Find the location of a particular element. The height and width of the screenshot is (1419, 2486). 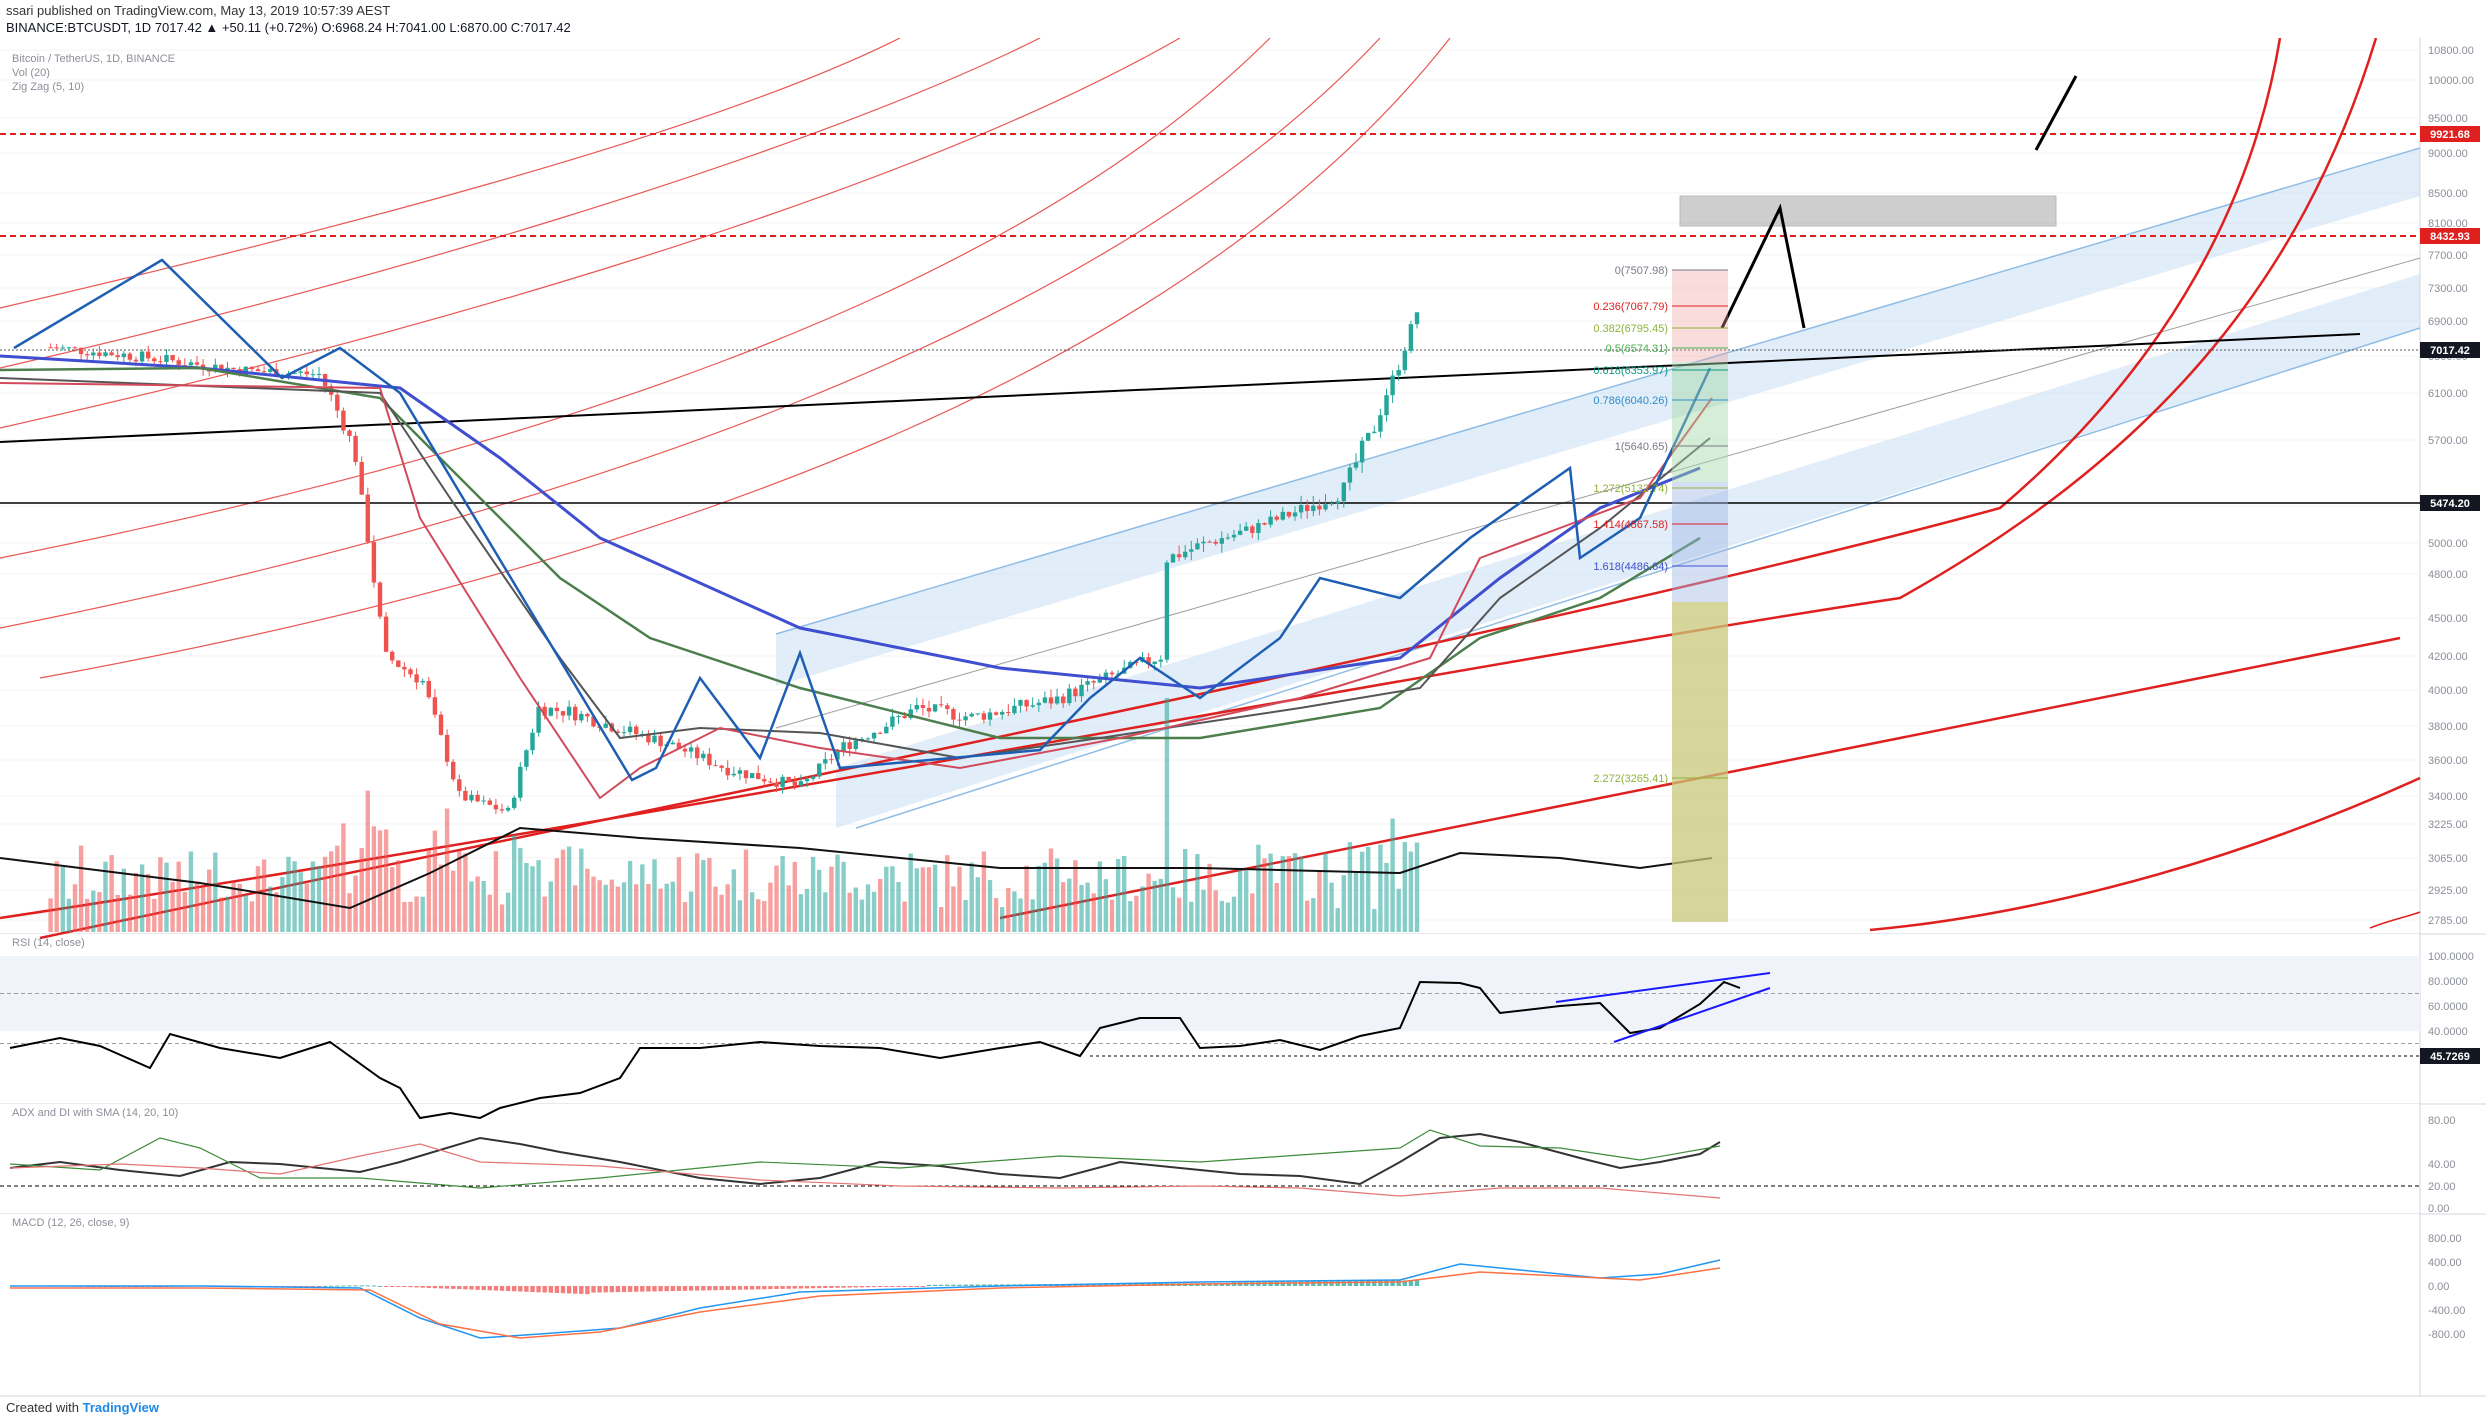

created-with: Created with TradingView is located at coordinates (82, 1407).